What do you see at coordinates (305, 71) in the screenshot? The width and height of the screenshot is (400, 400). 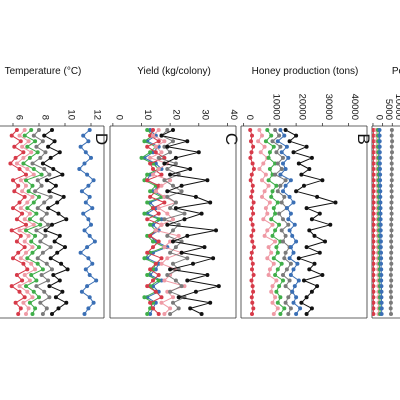 I see `panel-b-axis-title: Honey production (tons)` at bounding box center [305, 71].